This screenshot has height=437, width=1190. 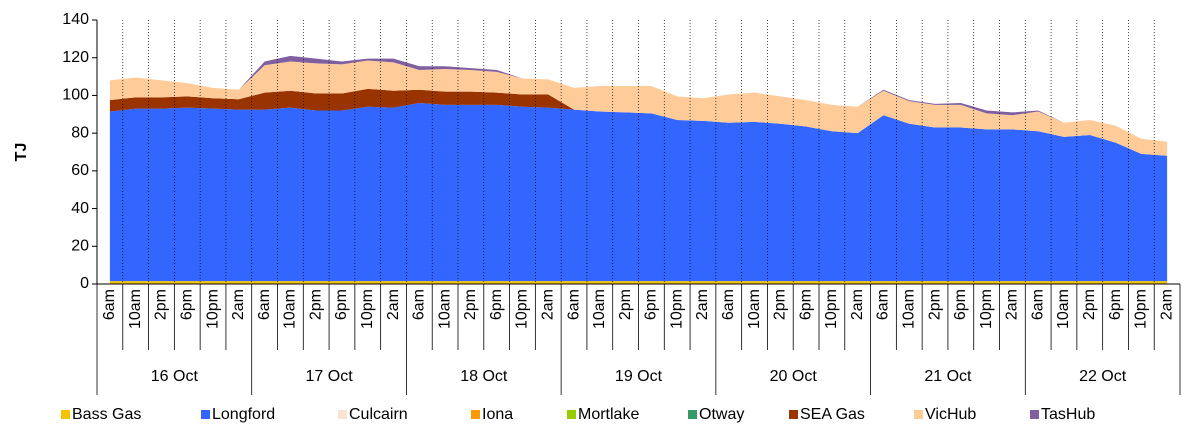 I want to click on y-tick-label: 100, so click(x=75, y=95).